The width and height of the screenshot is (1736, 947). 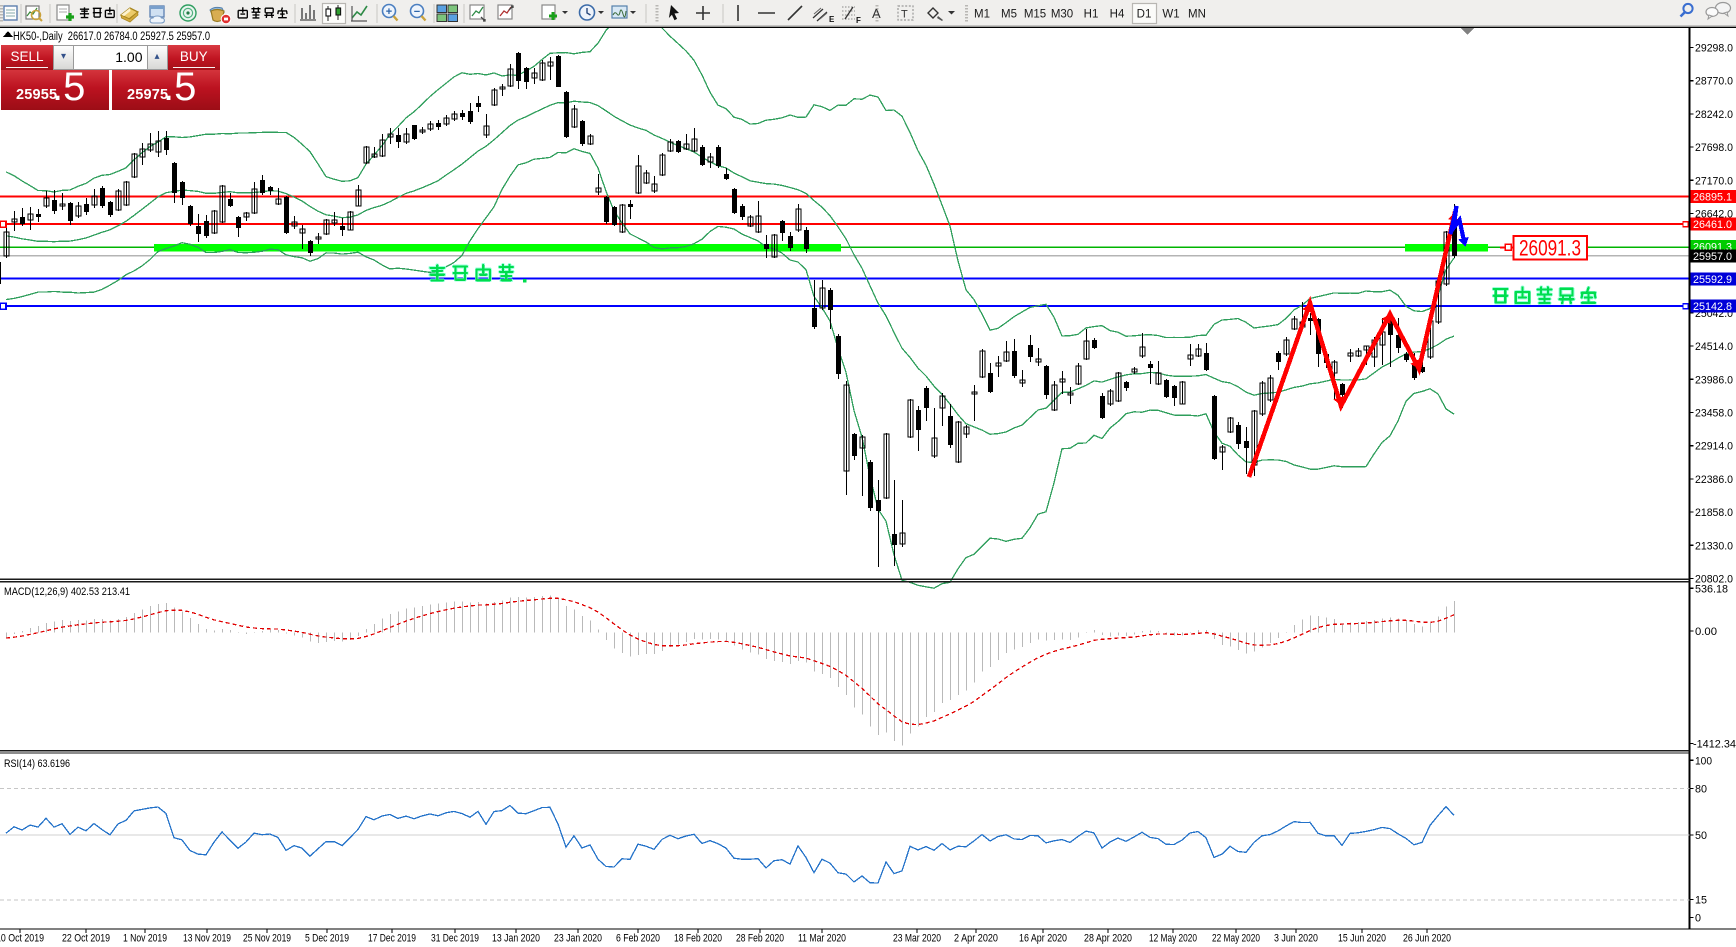 I want to click on svg-text: 18 Feb 2020, so click(x=698, y=939).